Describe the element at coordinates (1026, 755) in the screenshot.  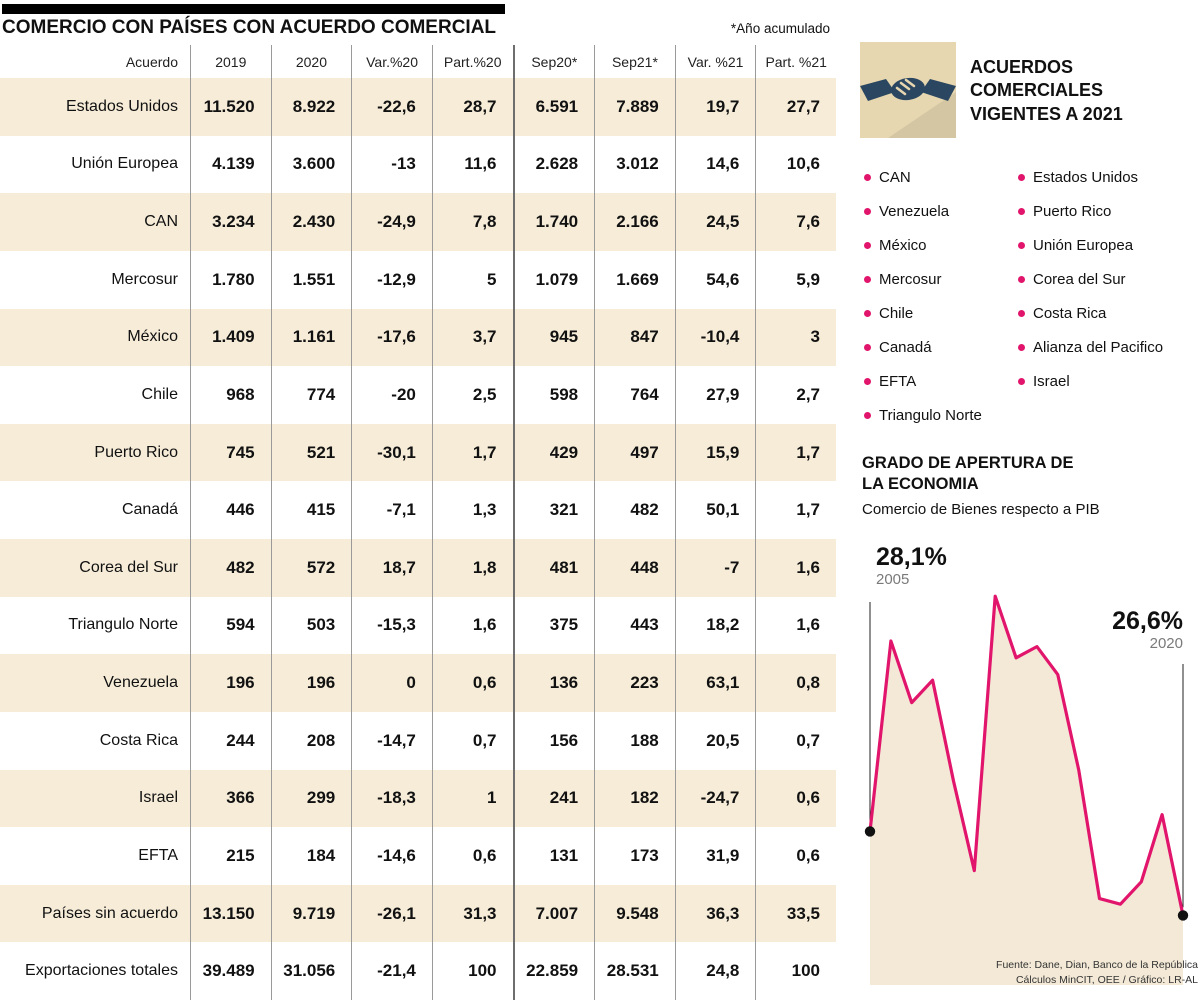
I see `trend-line` at that location.